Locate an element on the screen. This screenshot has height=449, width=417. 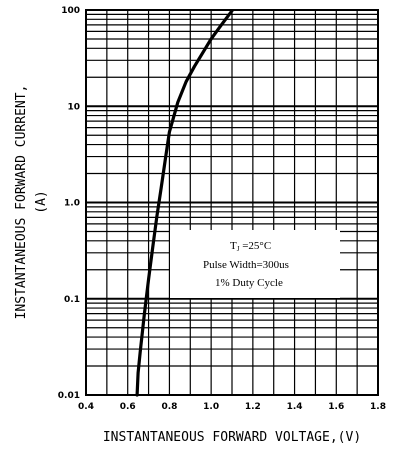
pulse-width-label: Pulse Width=300us is located at coordinates (246, 265).